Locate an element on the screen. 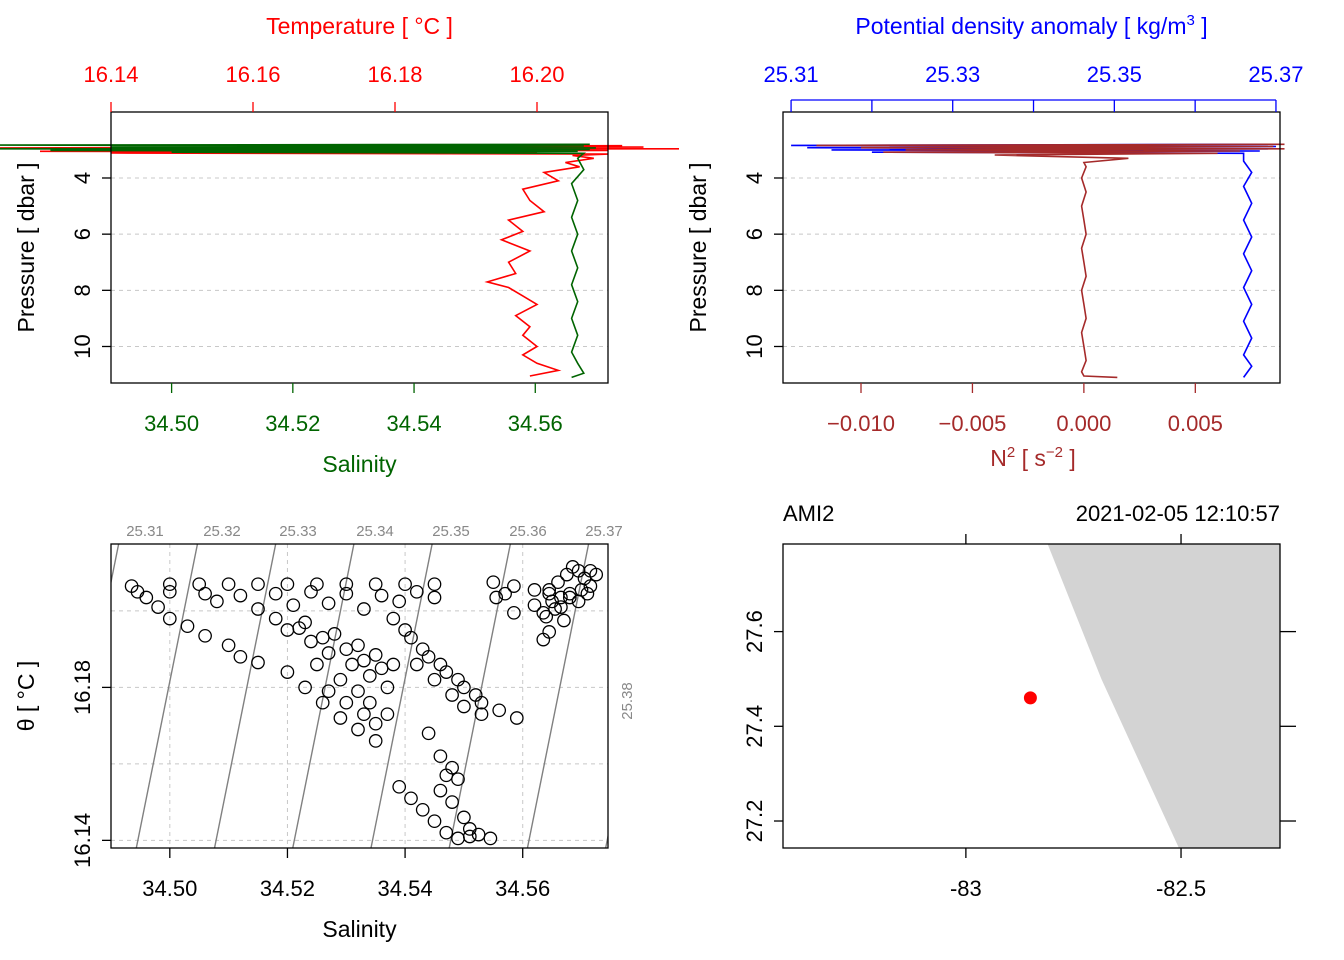  n2-axis-title: N2 [ s−2 ] is located at coordinates (1033, 457).